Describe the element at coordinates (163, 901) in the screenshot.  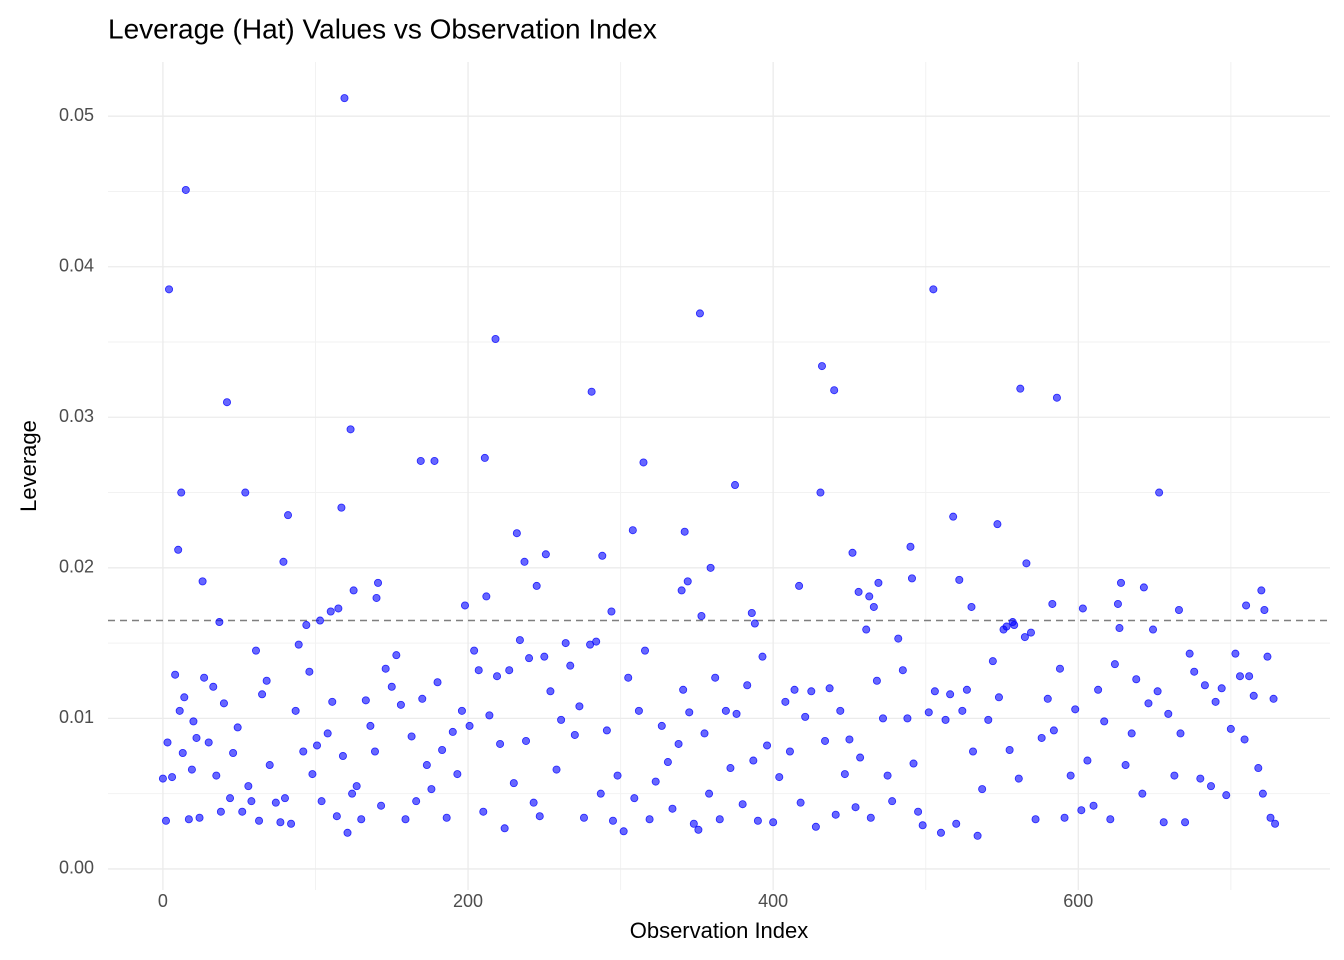
I see `x-tick-label: 0` at that location.